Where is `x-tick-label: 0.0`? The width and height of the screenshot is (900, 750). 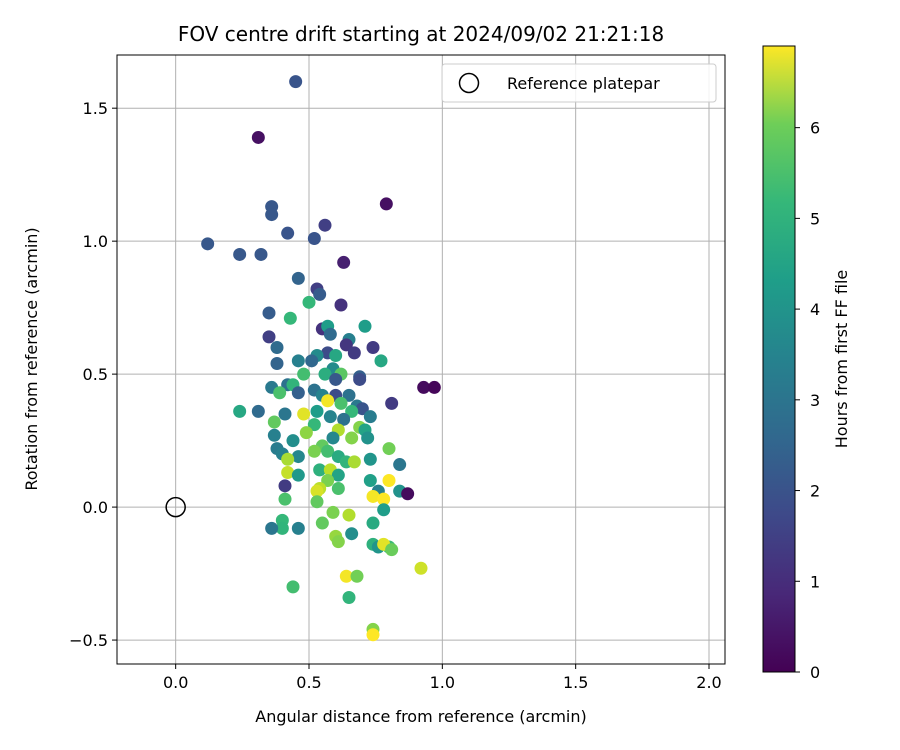 x-tick-label: 0.0 is located at coordinates (175, 682).